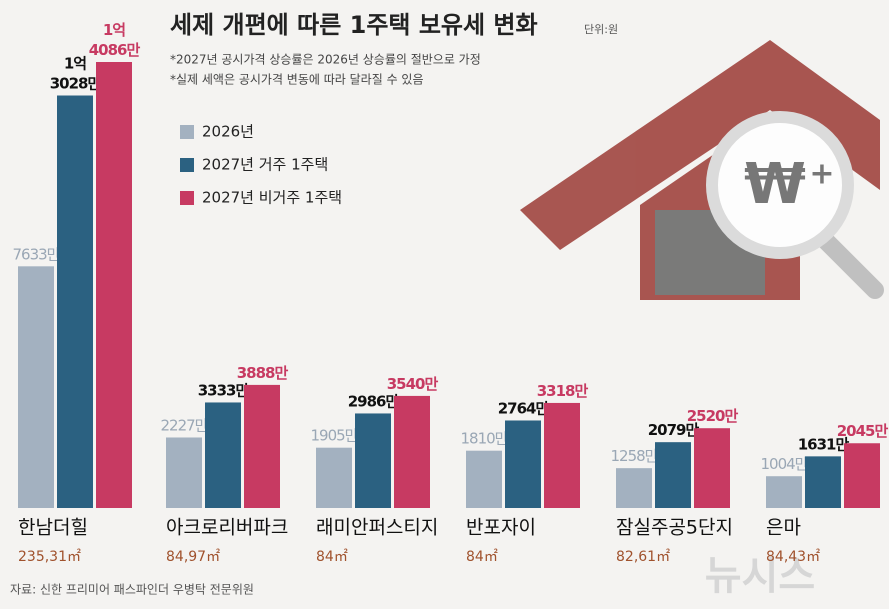 The image size is (889, 609). What do you see at coordinates (354, 25) in the screenshot?
I see `chart-title: 세제 개편에 따른 1주택 보유세 변화` at bounding box center [354, 25].